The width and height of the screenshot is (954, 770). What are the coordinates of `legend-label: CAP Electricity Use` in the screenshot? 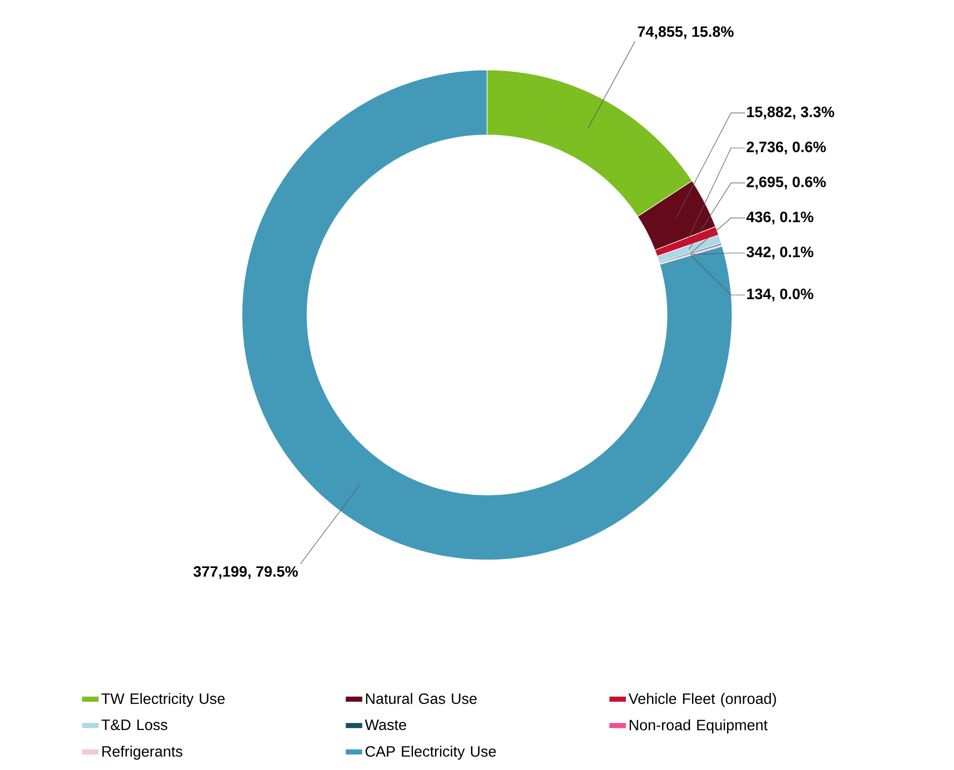 It's located at (431, 753).